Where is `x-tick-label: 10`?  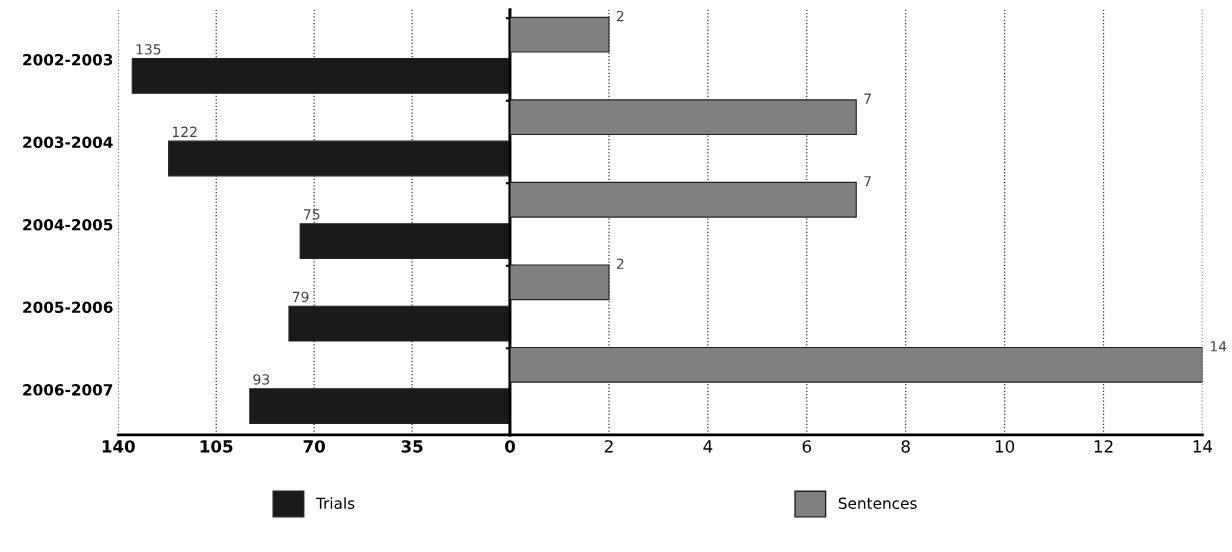 x-tick-label: 10 is located at coordinates (1005, 446).